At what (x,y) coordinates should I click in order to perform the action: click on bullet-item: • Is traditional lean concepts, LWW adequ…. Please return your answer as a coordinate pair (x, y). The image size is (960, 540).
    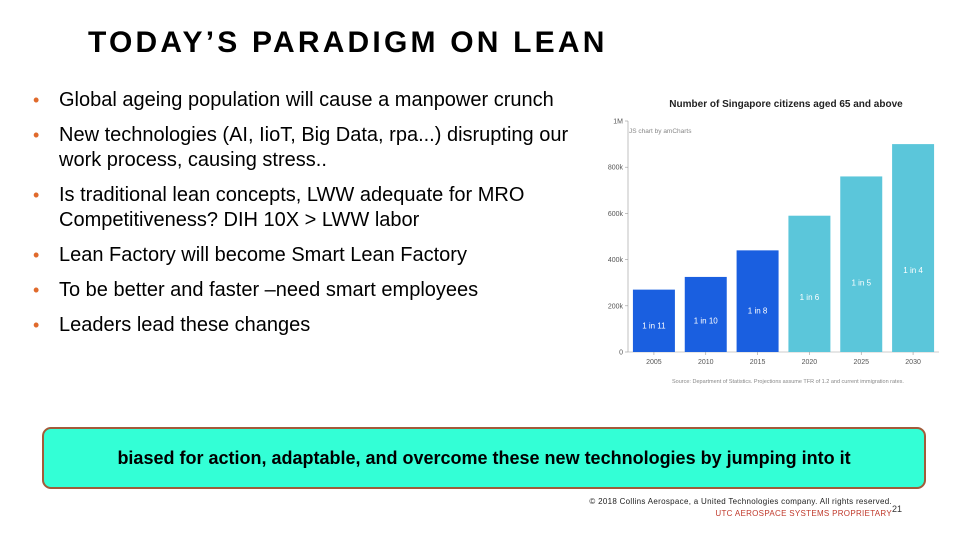
    Looking at the image, I should click on (300, 208).